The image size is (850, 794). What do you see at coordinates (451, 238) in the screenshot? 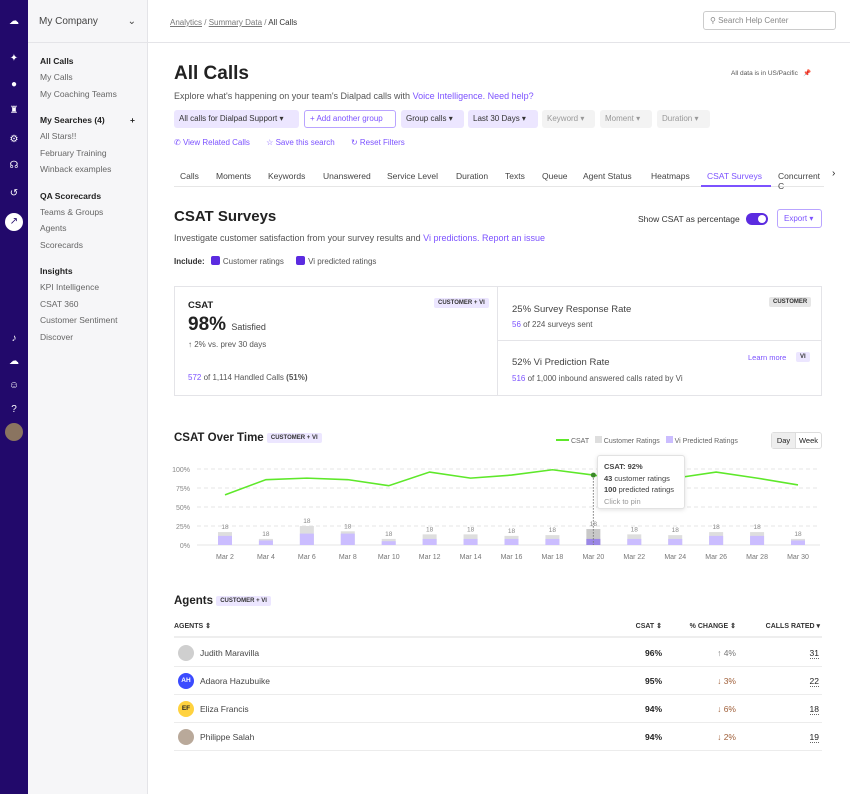
I see `vi-predictions-link: Vi predictions.` at bounding box center [451, 238].